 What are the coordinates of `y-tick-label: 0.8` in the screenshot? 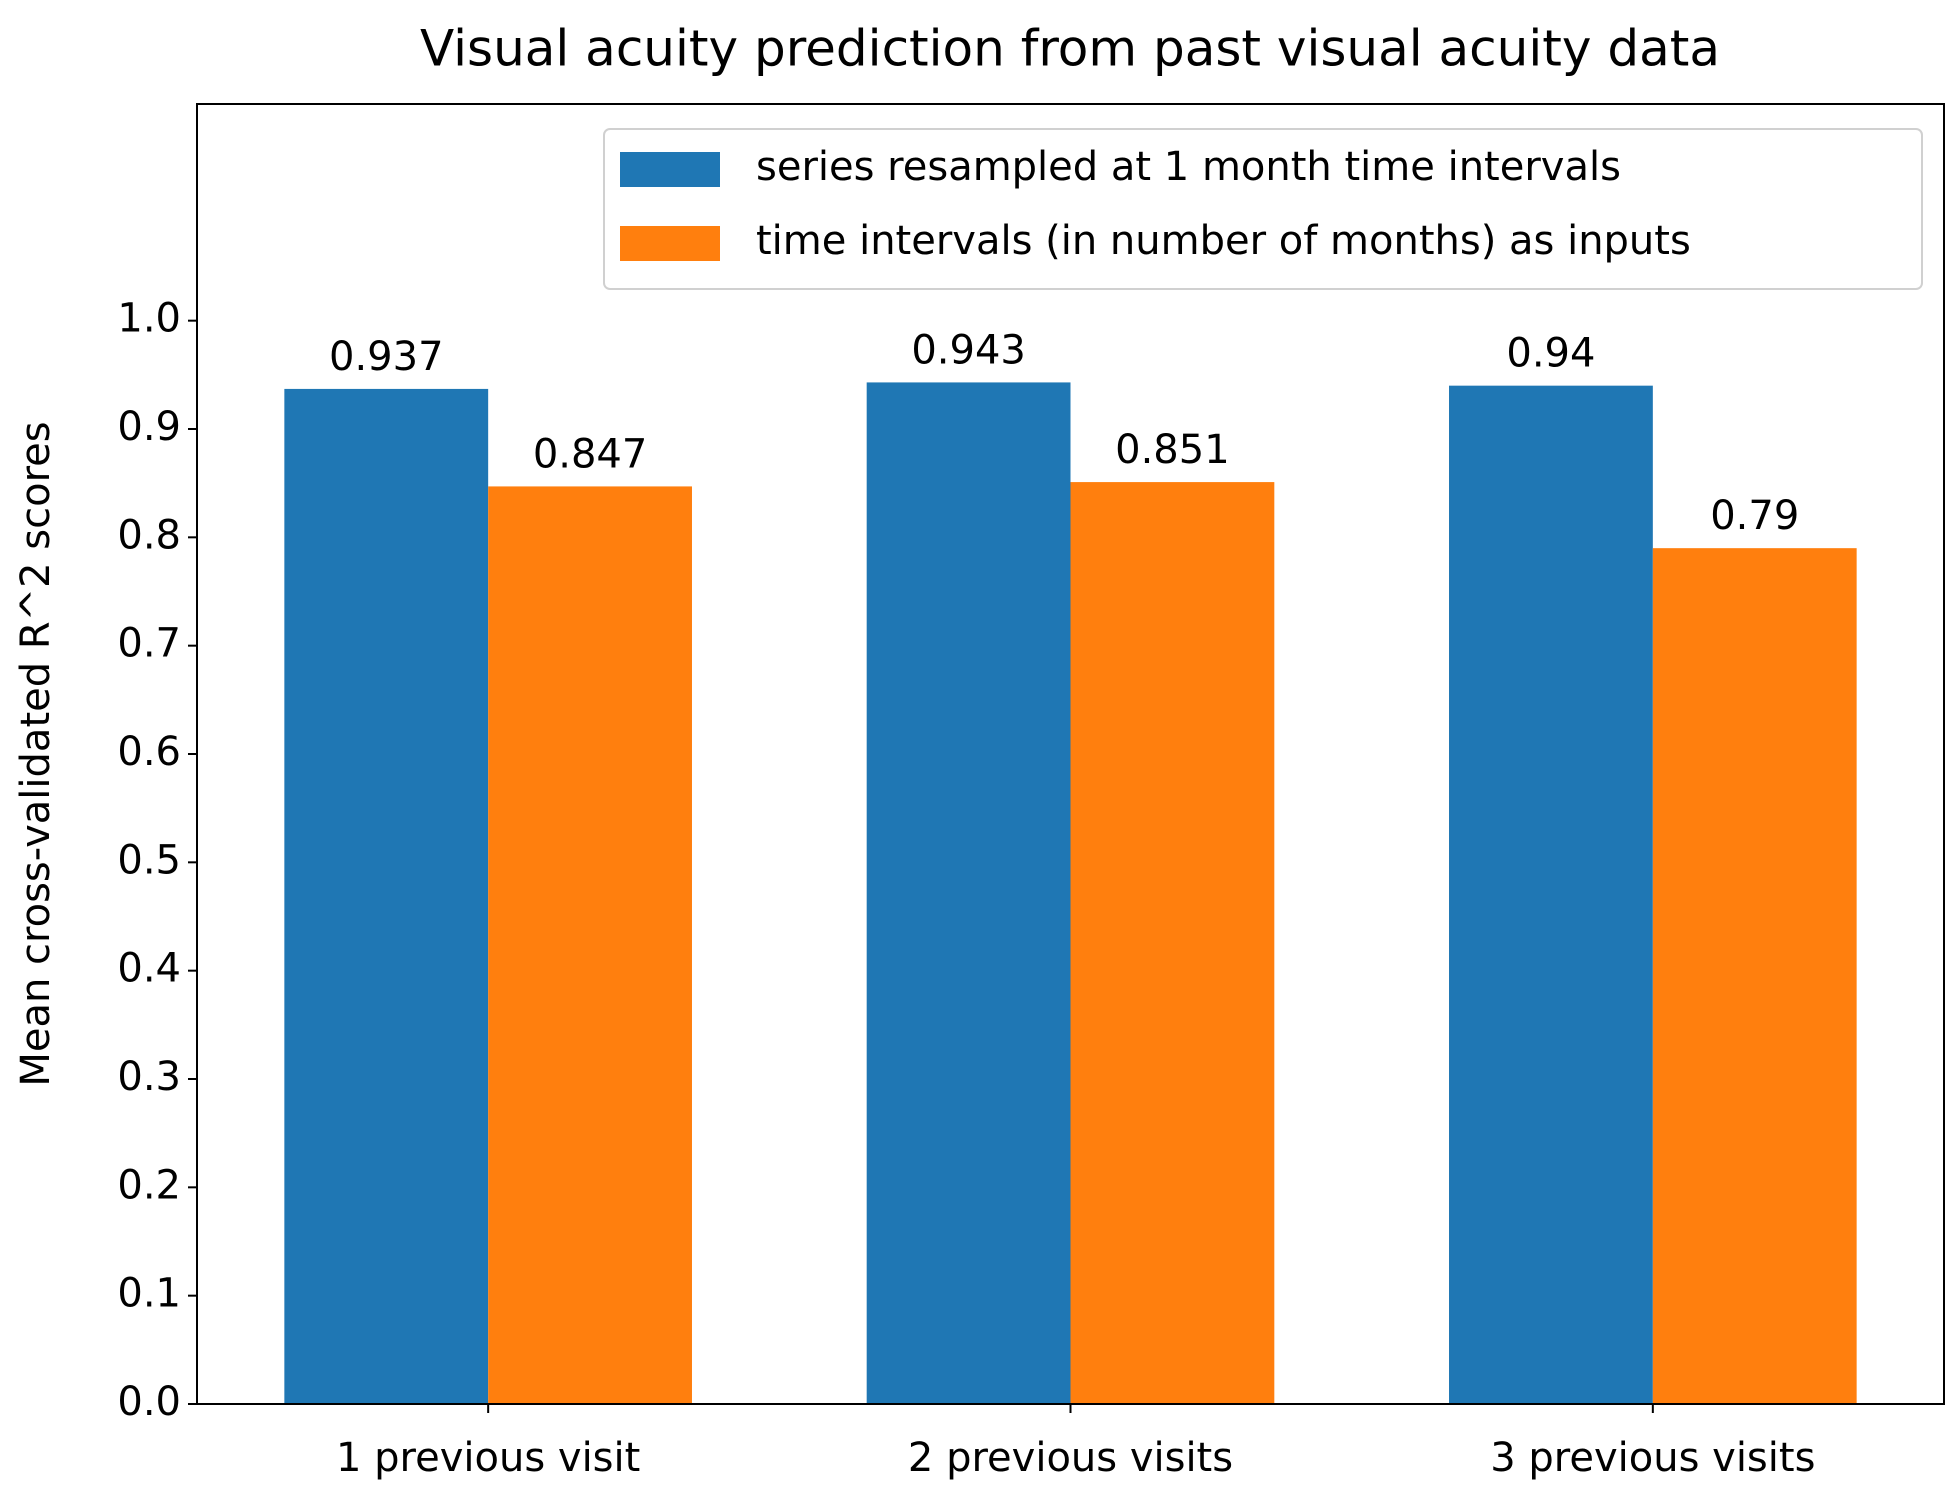 It's located at (149, 535).